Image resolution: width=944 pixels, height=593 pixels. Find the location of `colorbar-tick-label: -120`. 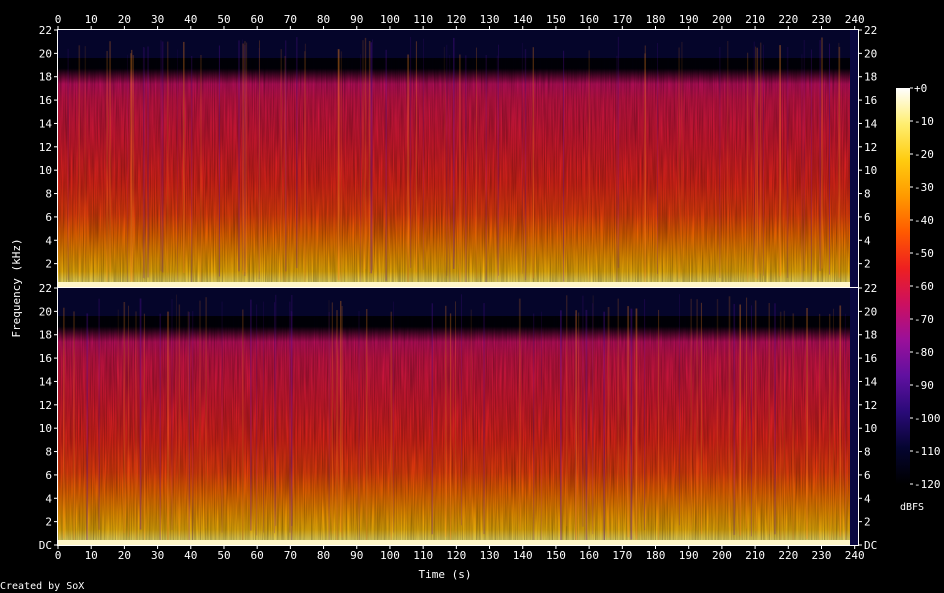

colorbar-tick-label: -120 is located at coordinates (927, 484).